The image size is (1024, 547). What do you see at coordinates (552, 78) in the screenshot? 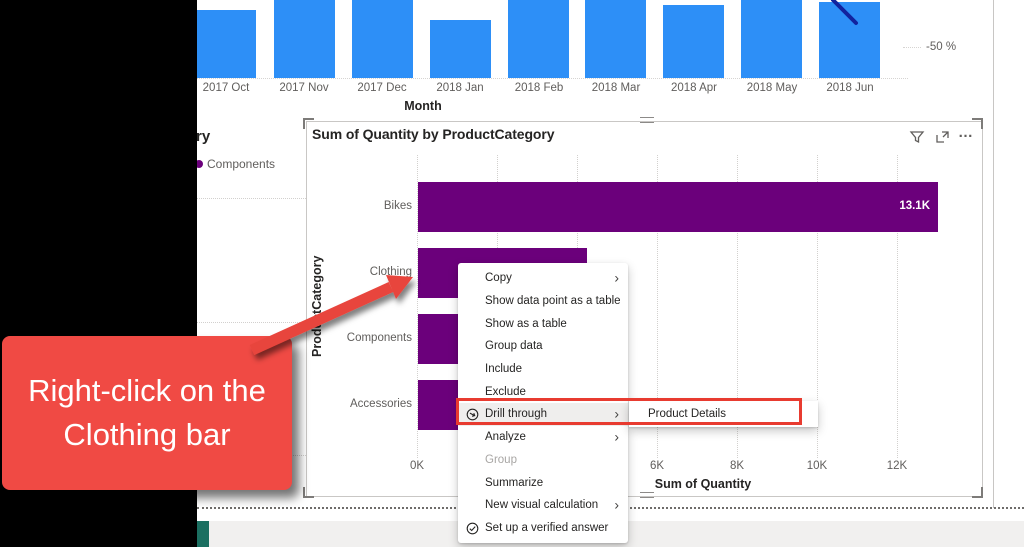
I see `column-chart-axis-line` at bounding box center [552, 78].